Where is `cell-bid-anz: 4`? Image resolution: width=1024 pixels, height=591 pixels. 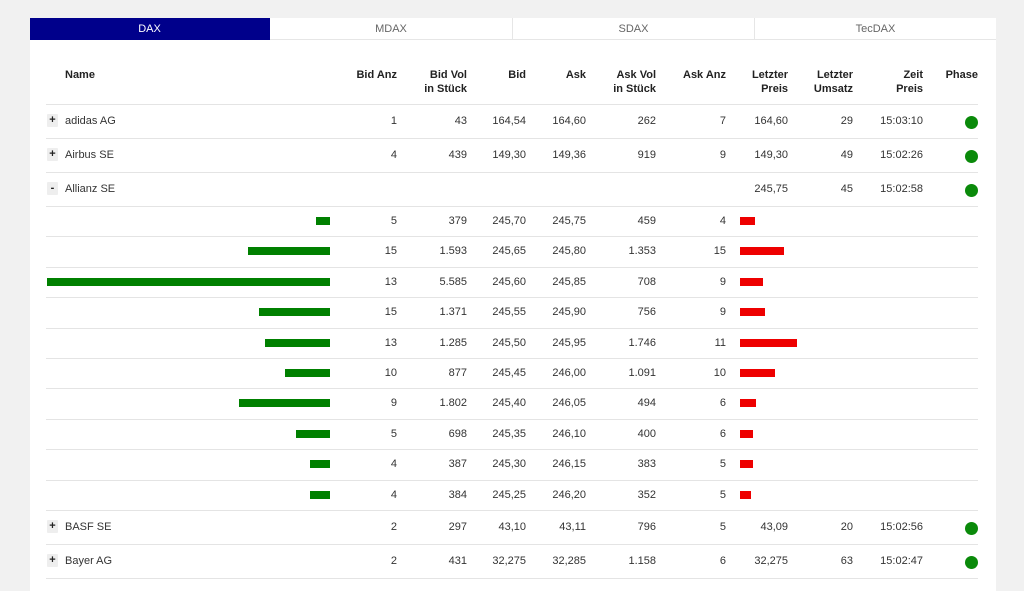 cell-bid-anz: 4 is located at coordinates (393, 155).